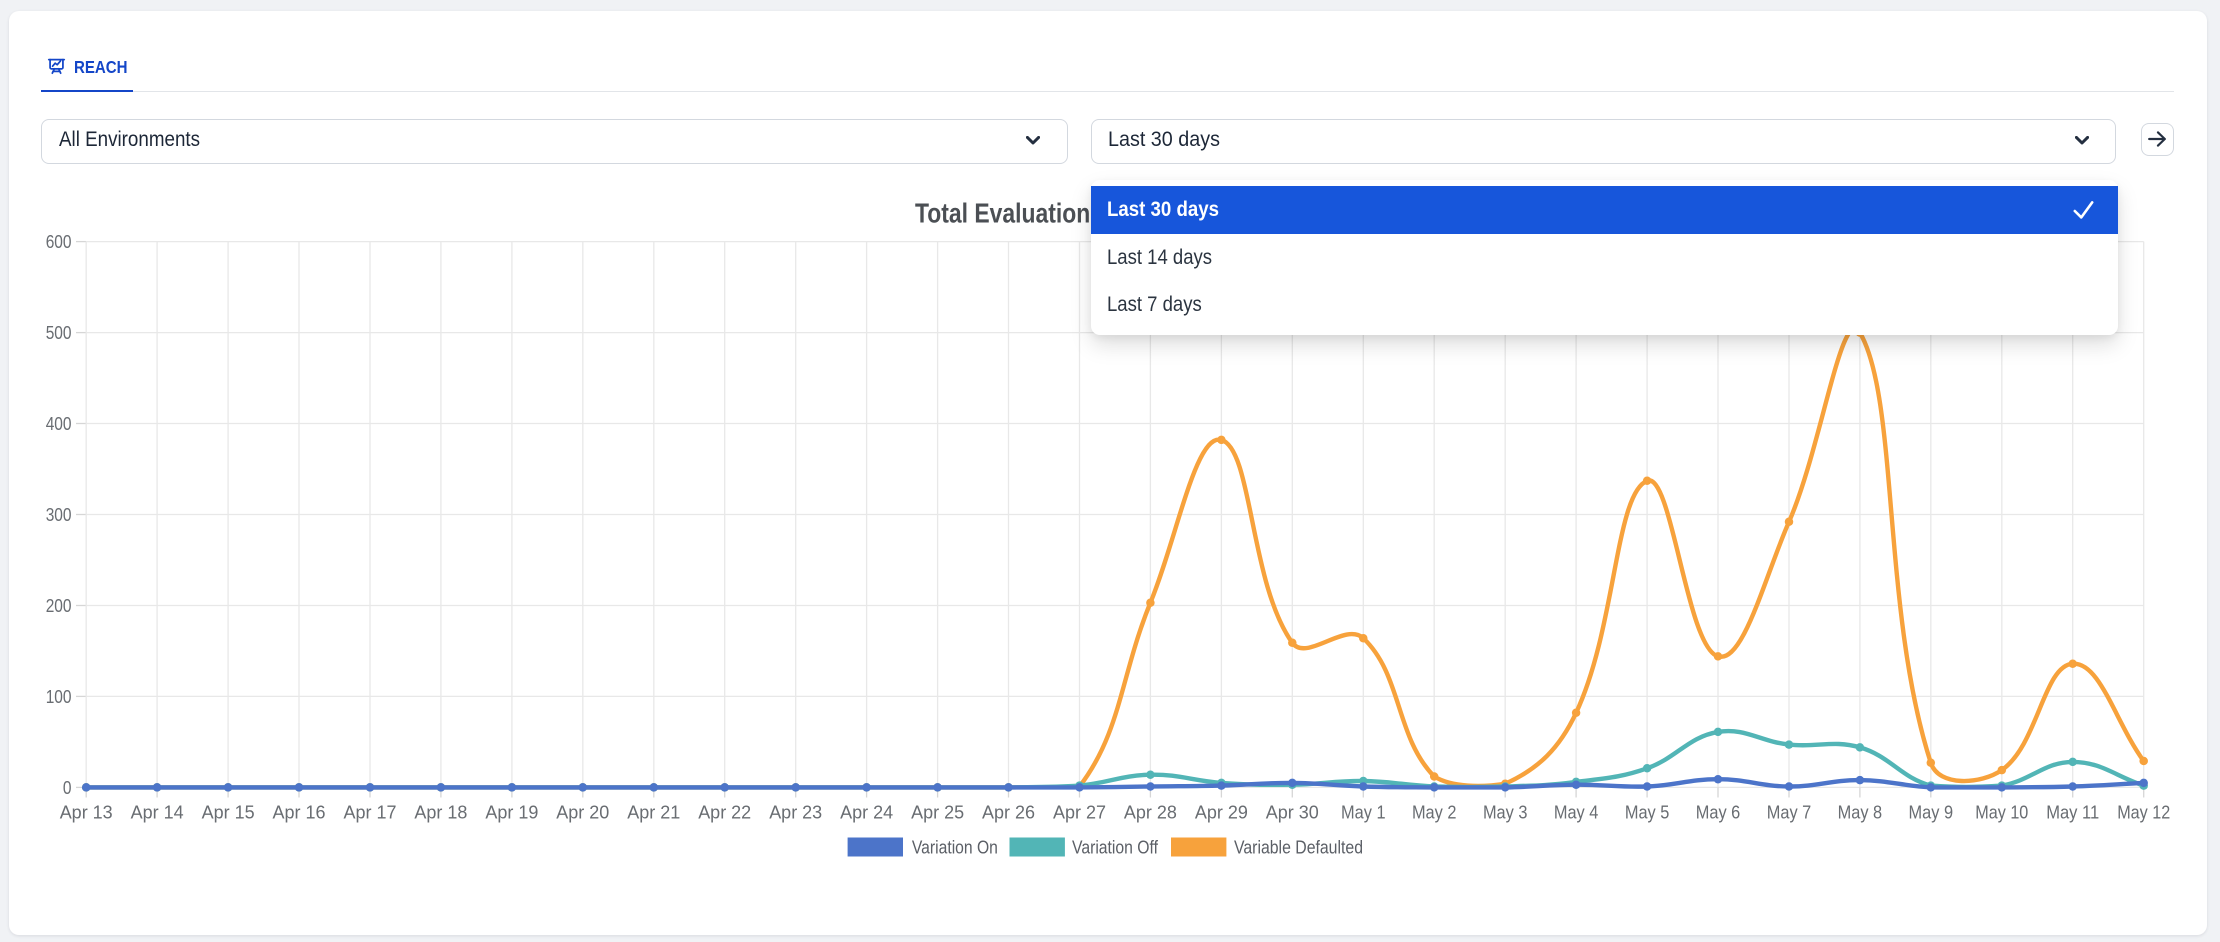  I want to click on svg-text: May 8, so click(1860, 811).